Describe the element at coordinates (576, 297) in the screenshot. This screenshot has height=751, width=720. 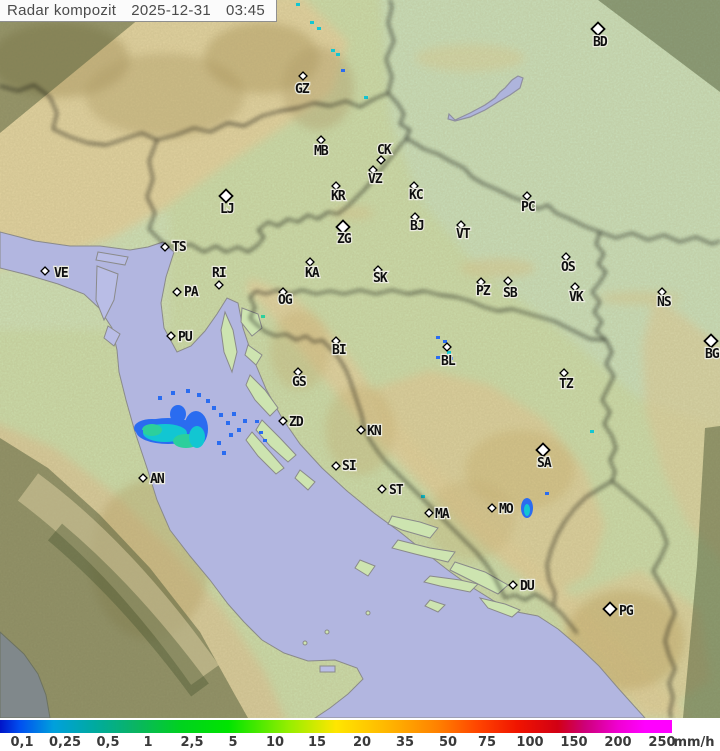
I see `city-label-VK: VK` at that location.